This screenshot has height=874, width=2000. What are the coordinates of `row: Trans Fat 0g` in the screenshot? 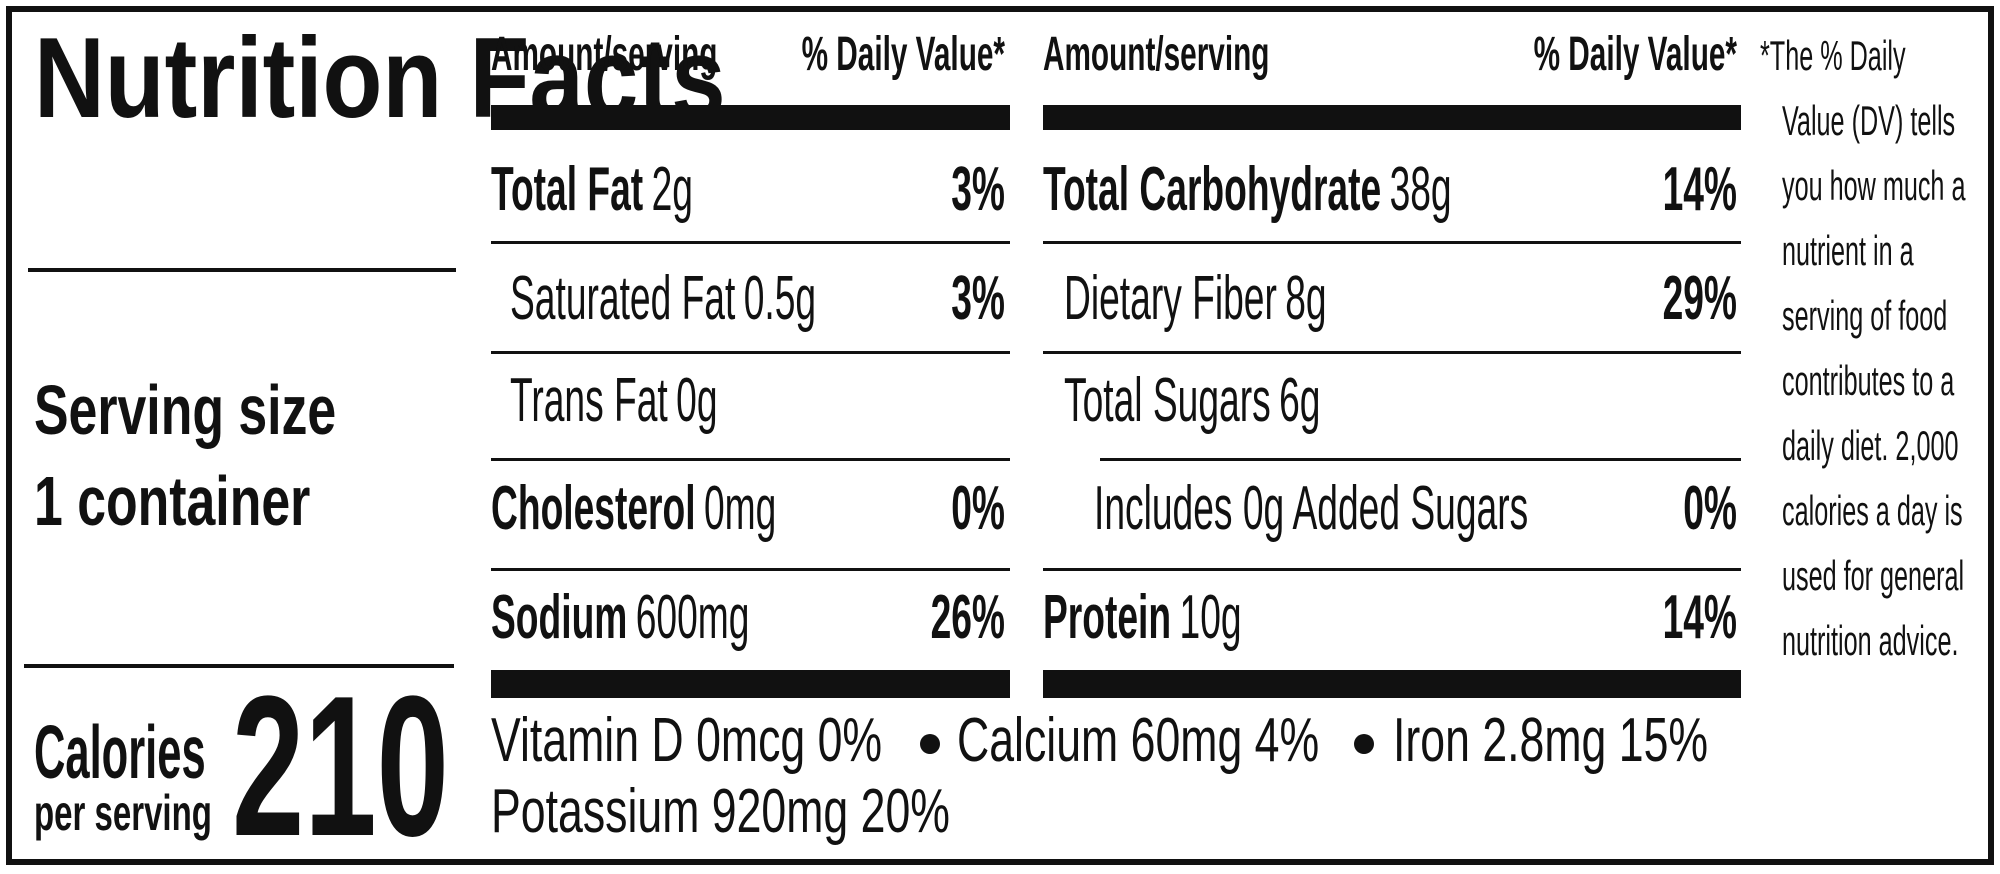 It's located at (614, 399).